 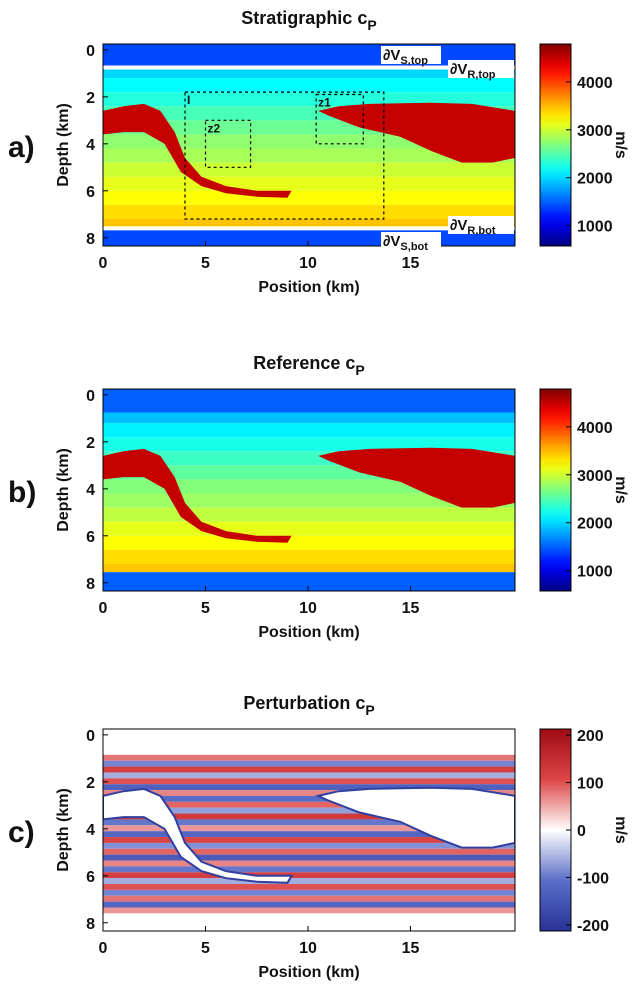 I want to click on annotation: ∂VS,top, so click(x=405, y=57).